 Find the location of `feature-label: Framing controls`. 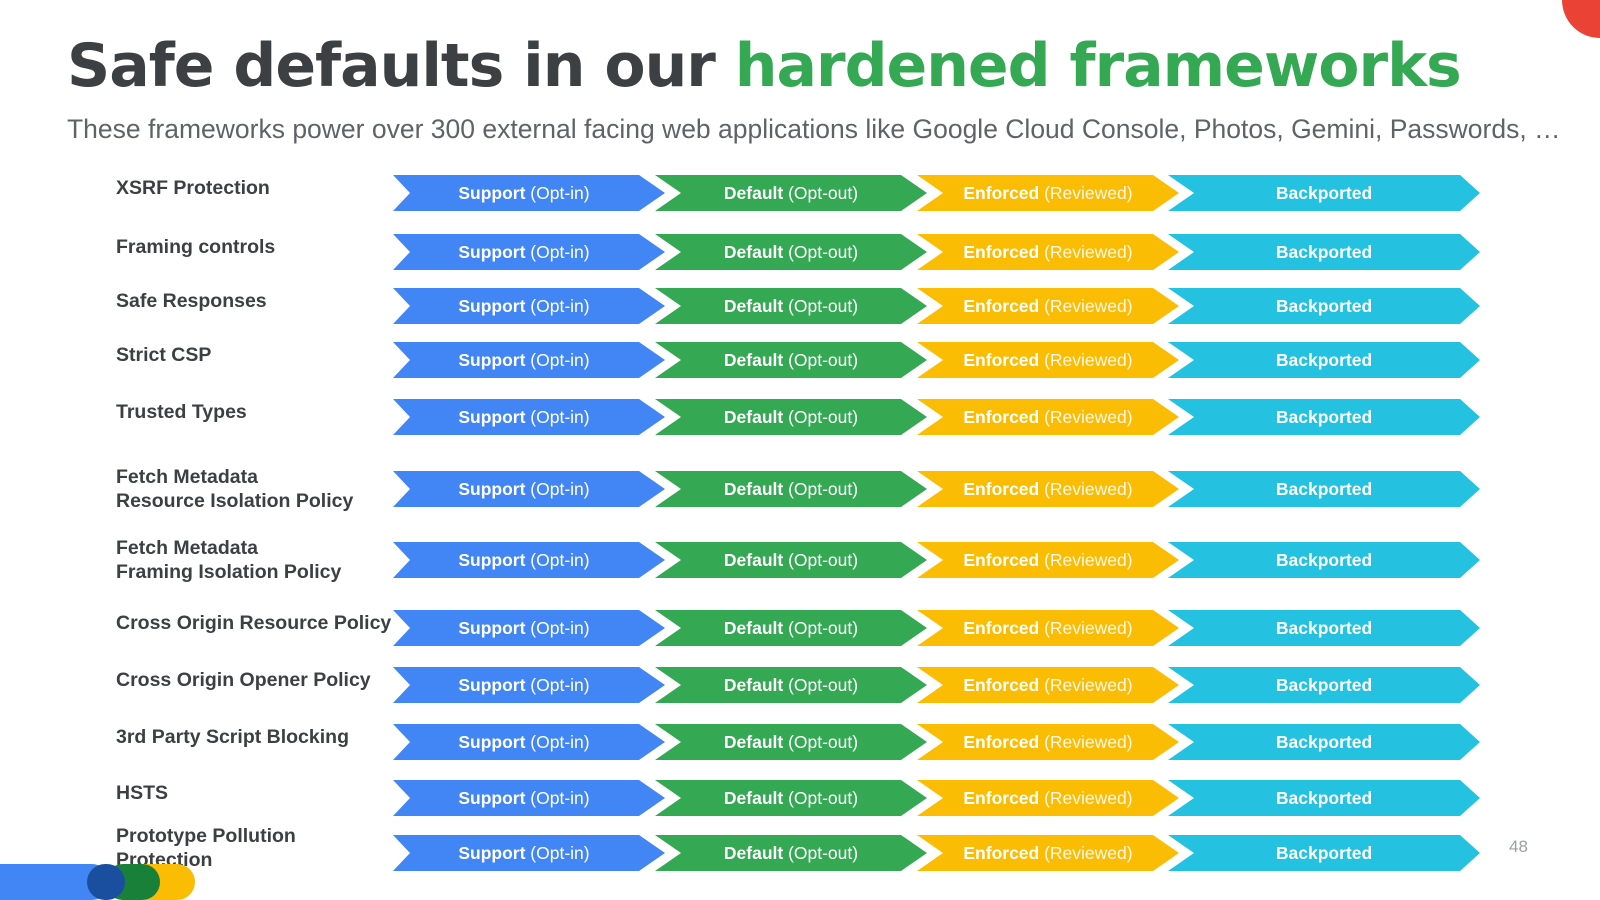

feature-label: Framing controls is located at coordinates (196, 247).